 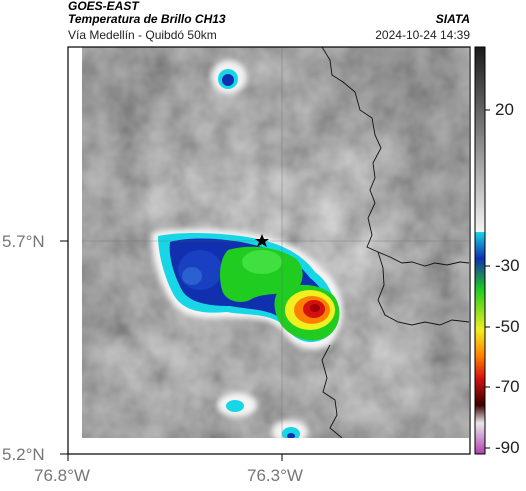 What do you see at coordinates (62, 475) in the screenshot?
I see `lon-tick-label: 76.8°W` at bounding box center [62, 475].